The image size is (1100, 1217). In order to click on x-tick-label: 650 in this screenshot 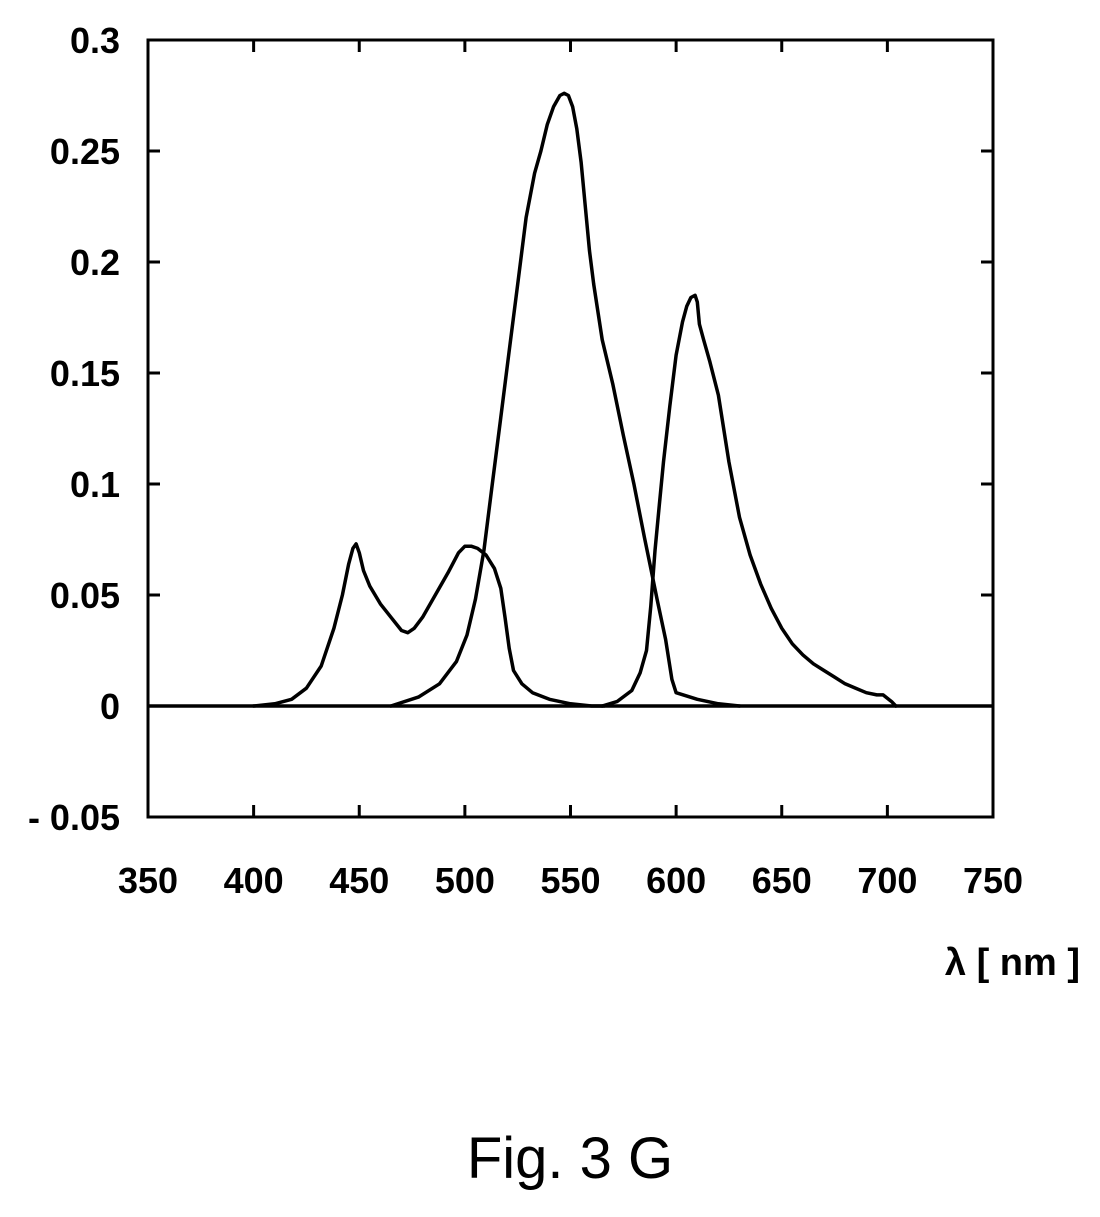, I will do `click(782, 880)`.